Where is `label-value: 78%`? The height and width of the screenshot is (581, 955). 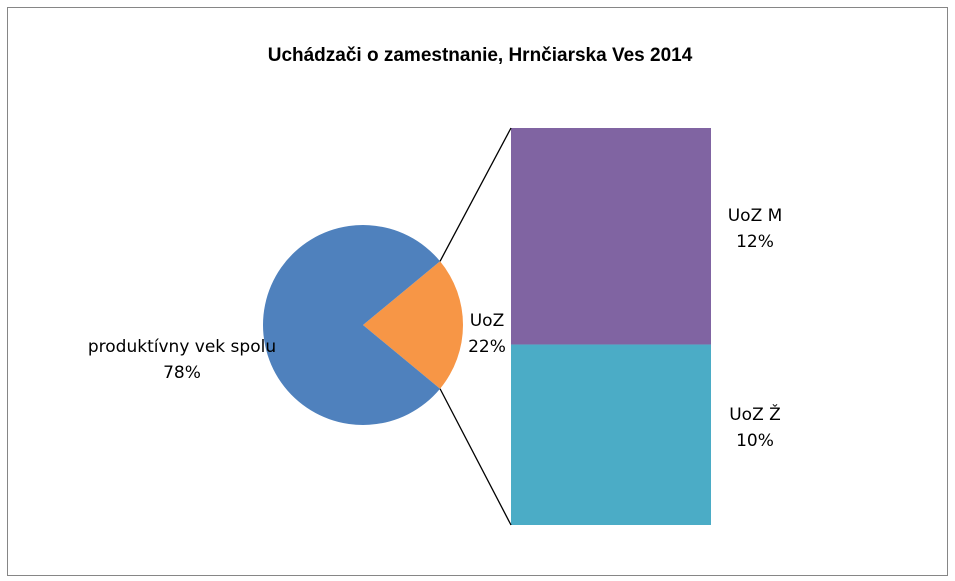 label-value: 78% is located at coordinates (182, 373).